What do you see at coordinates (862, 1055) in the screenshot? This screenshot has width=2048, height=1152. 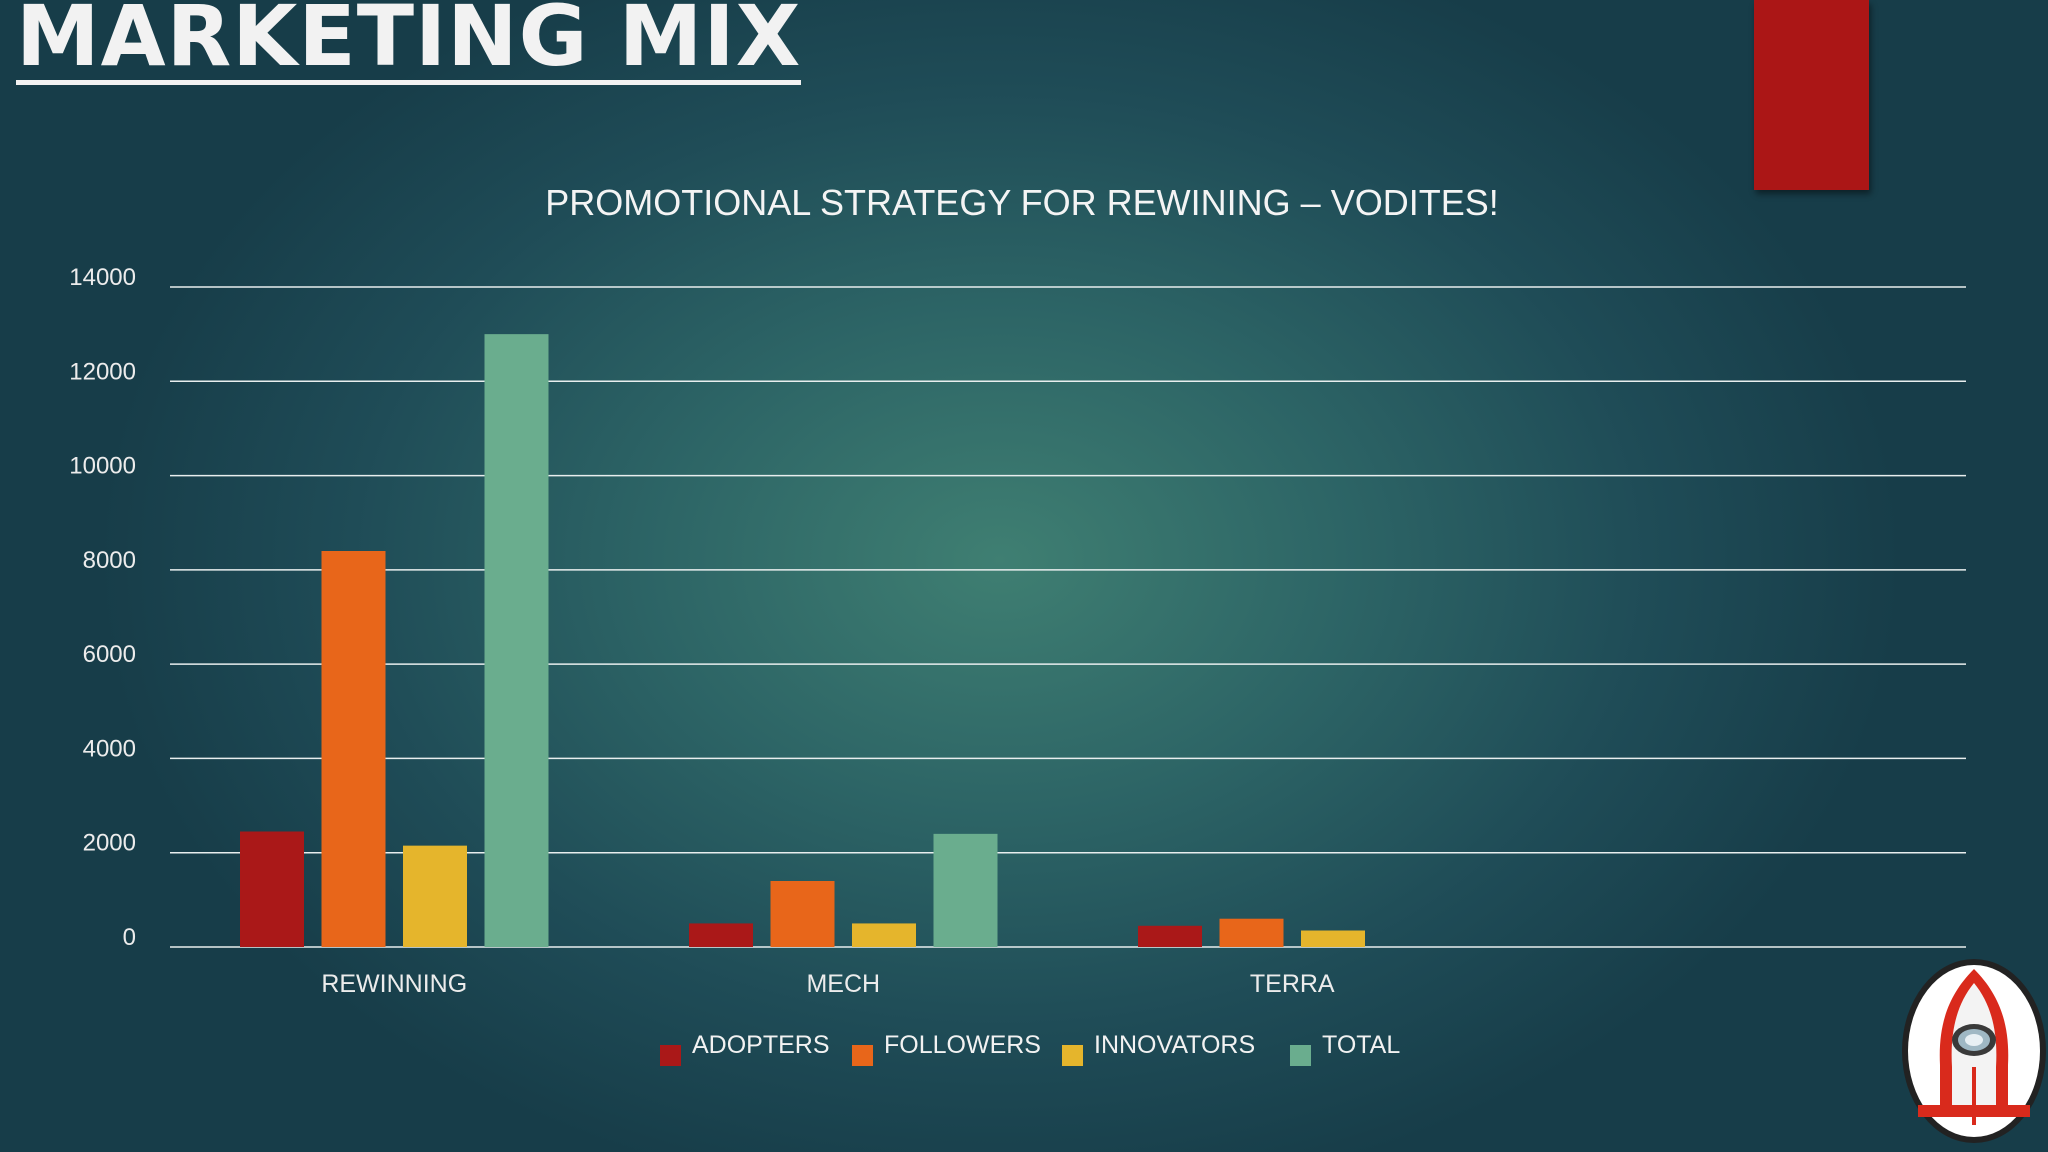 I see `legend-swatch-followers` at bounding box center [862, 1055].